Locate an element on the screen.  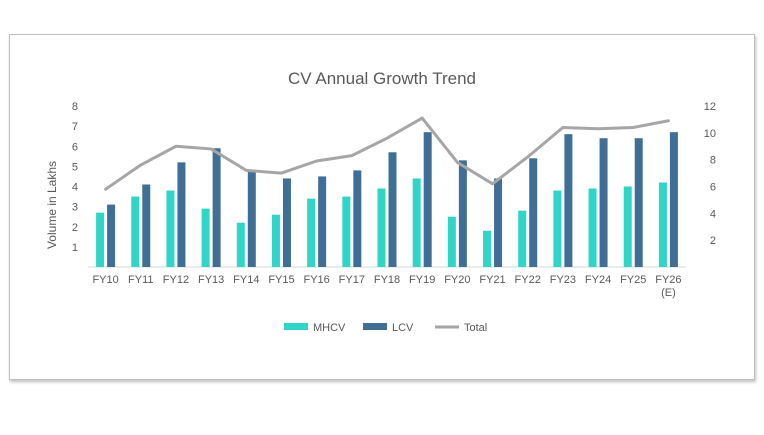
y-tick-label: 3 is located at coordinates (75, 208).